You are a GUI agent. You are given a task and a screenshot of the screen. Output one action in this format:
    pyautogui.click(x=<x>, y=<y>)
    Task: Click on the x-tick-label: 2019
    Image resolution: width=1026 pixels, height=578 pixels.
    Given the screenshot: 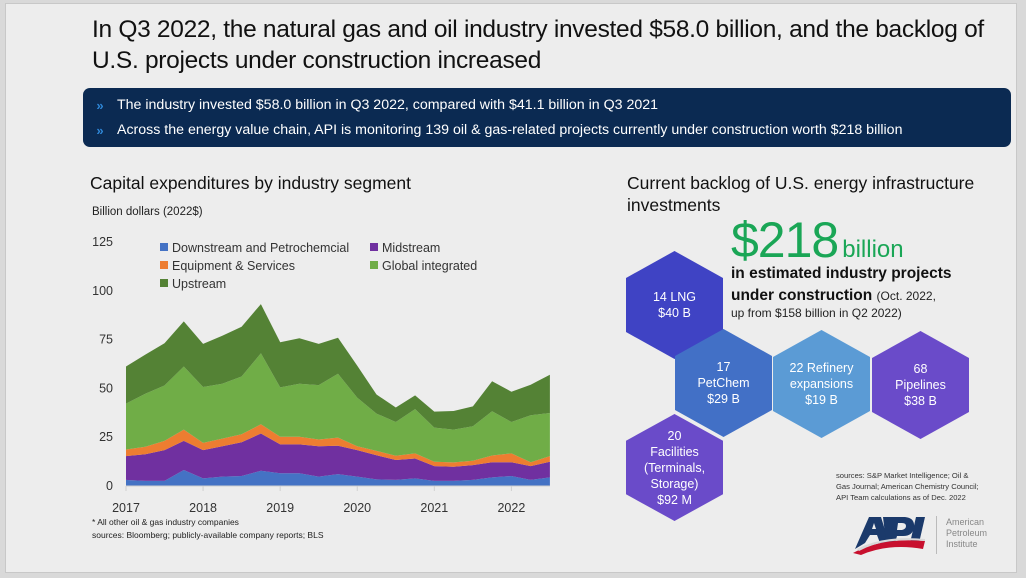 What is the action you would take?
    pyautogui.click(x=280, y=508)
    